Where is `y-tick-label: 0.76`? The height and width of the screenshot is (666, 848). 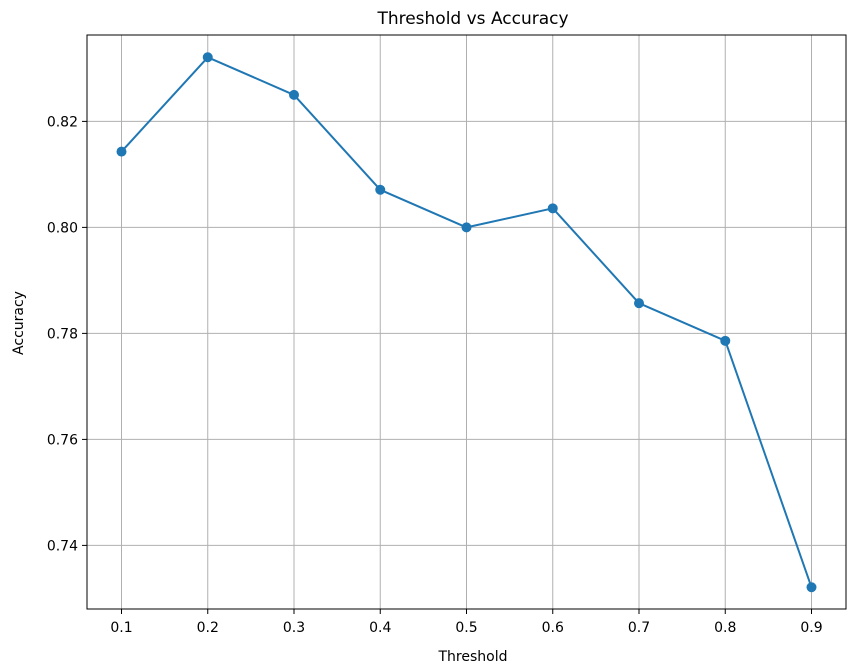 y-tick-label: 0.76 is located at coordinates (62, 440).